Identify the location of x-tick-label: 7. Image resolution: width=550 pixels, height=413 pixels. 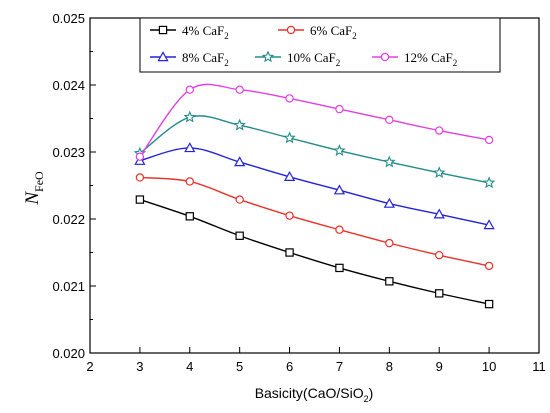
(339, 366).